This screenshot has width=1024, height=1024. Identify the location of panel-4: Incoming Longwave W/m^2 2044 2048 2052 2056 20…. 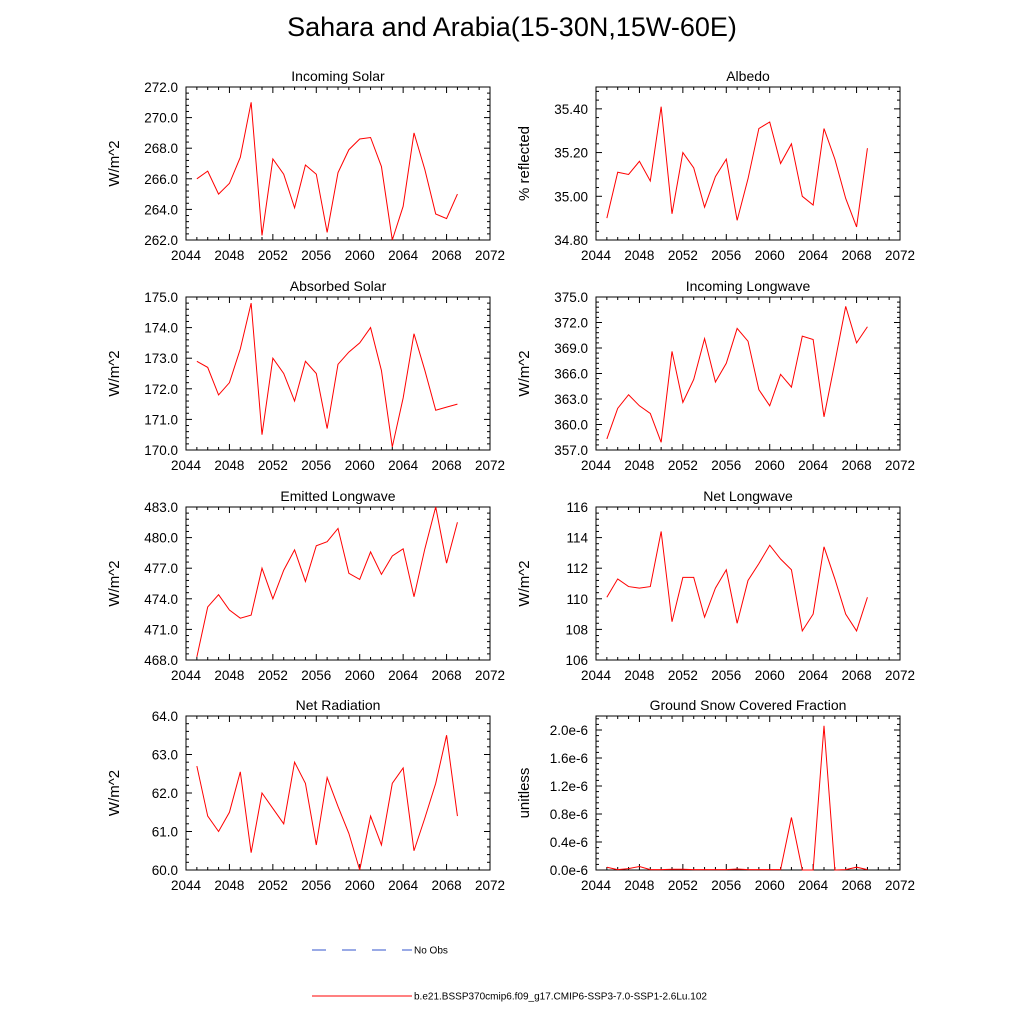
(715, 375).